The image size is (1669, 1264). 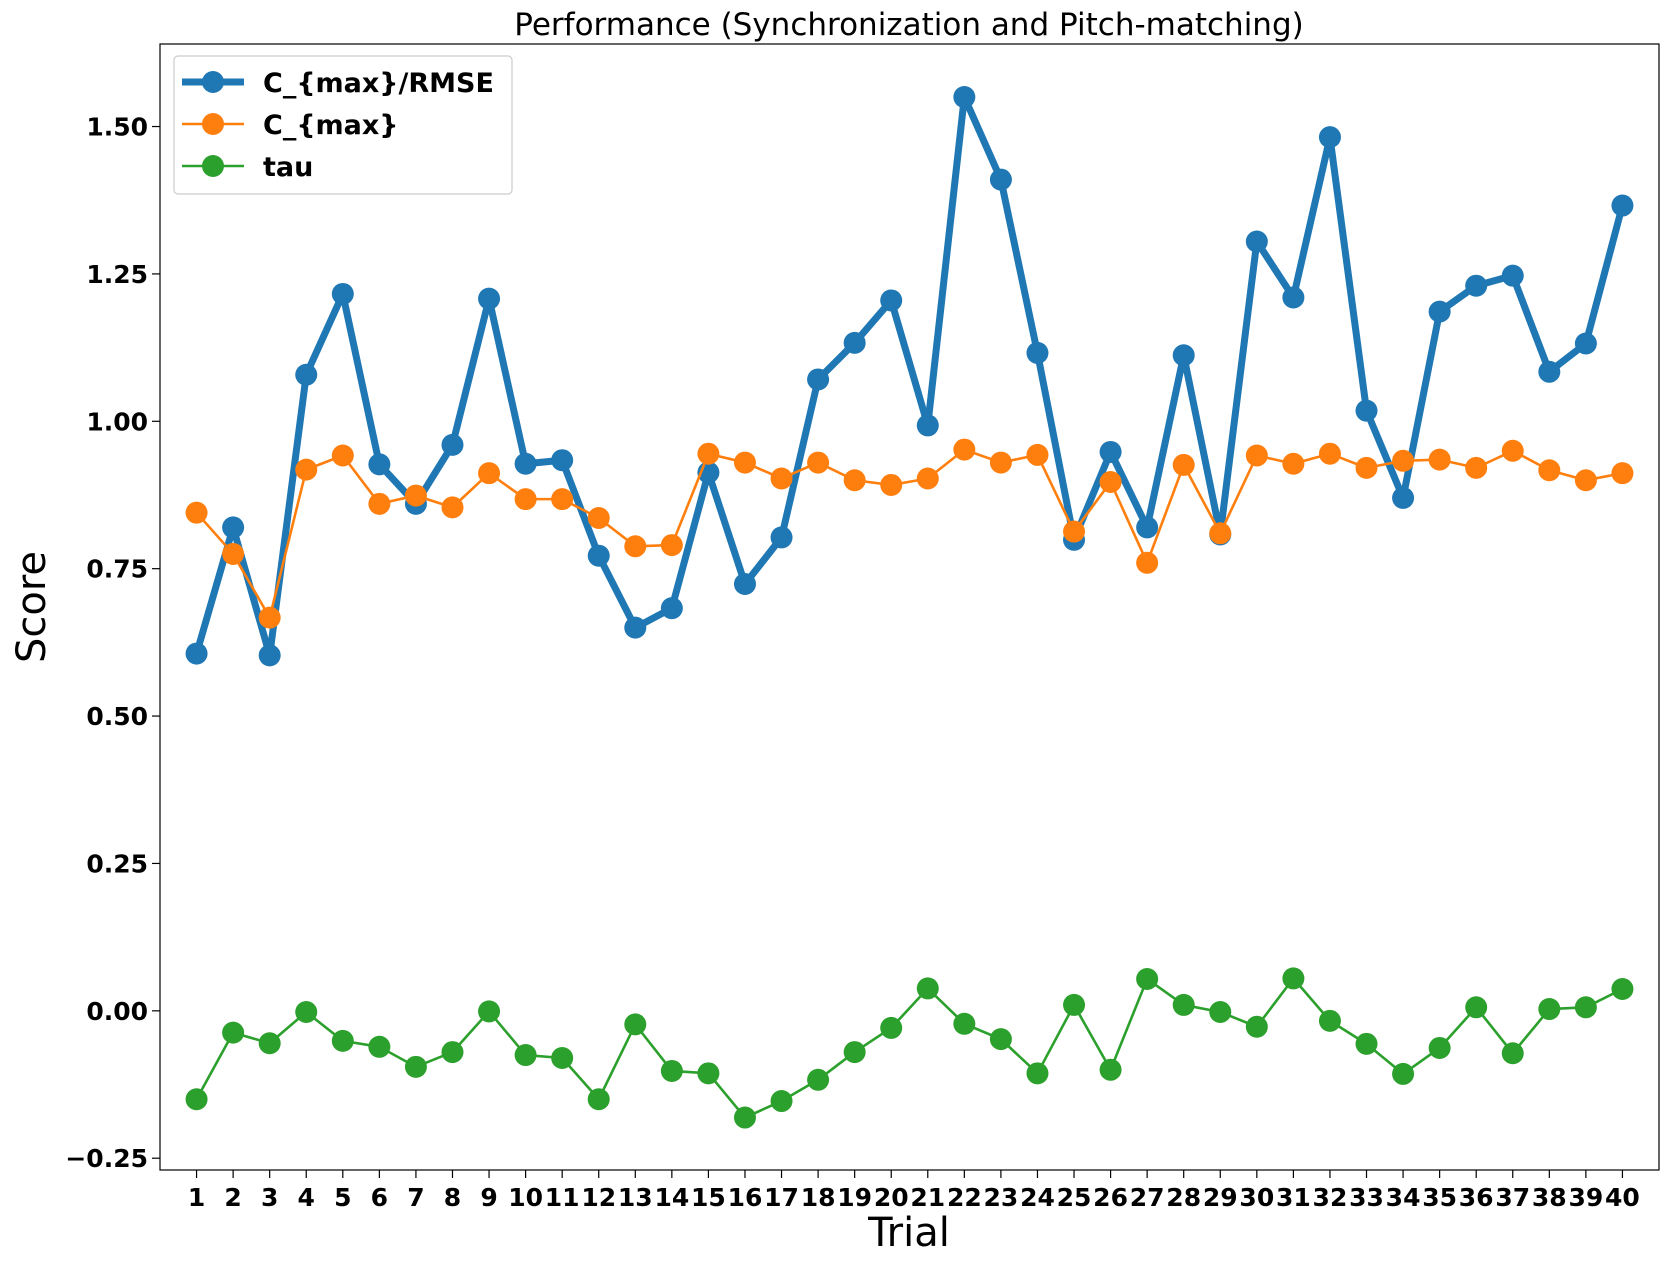 What do you see at coordinates (117, 863) in the screenshot?
I see `y-tick-label: 0.25` at bounding box center [117, 863].